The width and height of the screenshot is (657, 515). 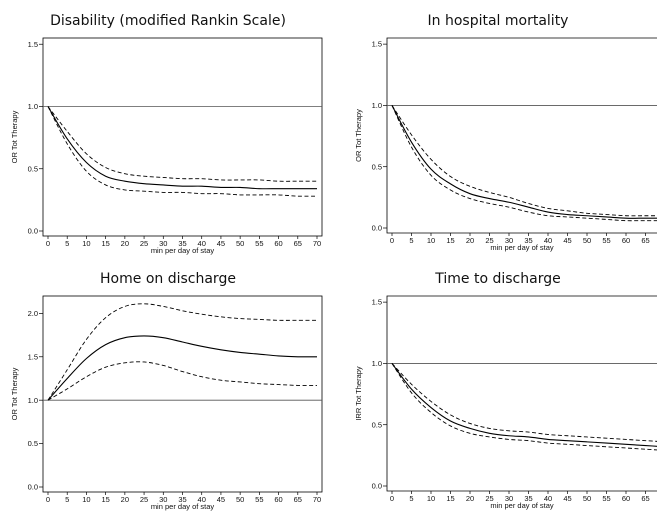 What do you see at coordinates (67, 243) in the screenshot?
I see `panel-0-x-tick-label: 5` at bounding box center [67, 243].